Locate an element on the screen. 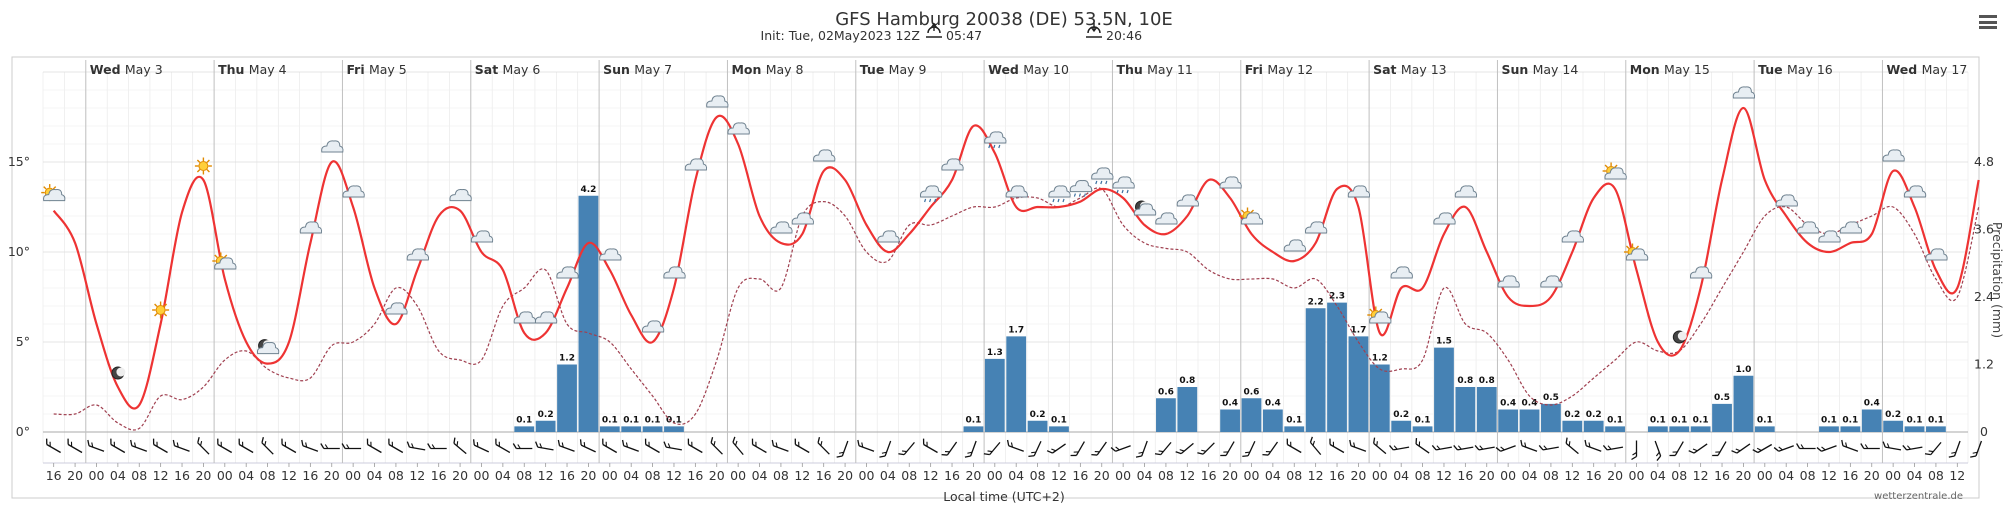 The width and height of the screenshot is (2009, 509). hamburger-menu-icon is located at coordinates (1988, 22).